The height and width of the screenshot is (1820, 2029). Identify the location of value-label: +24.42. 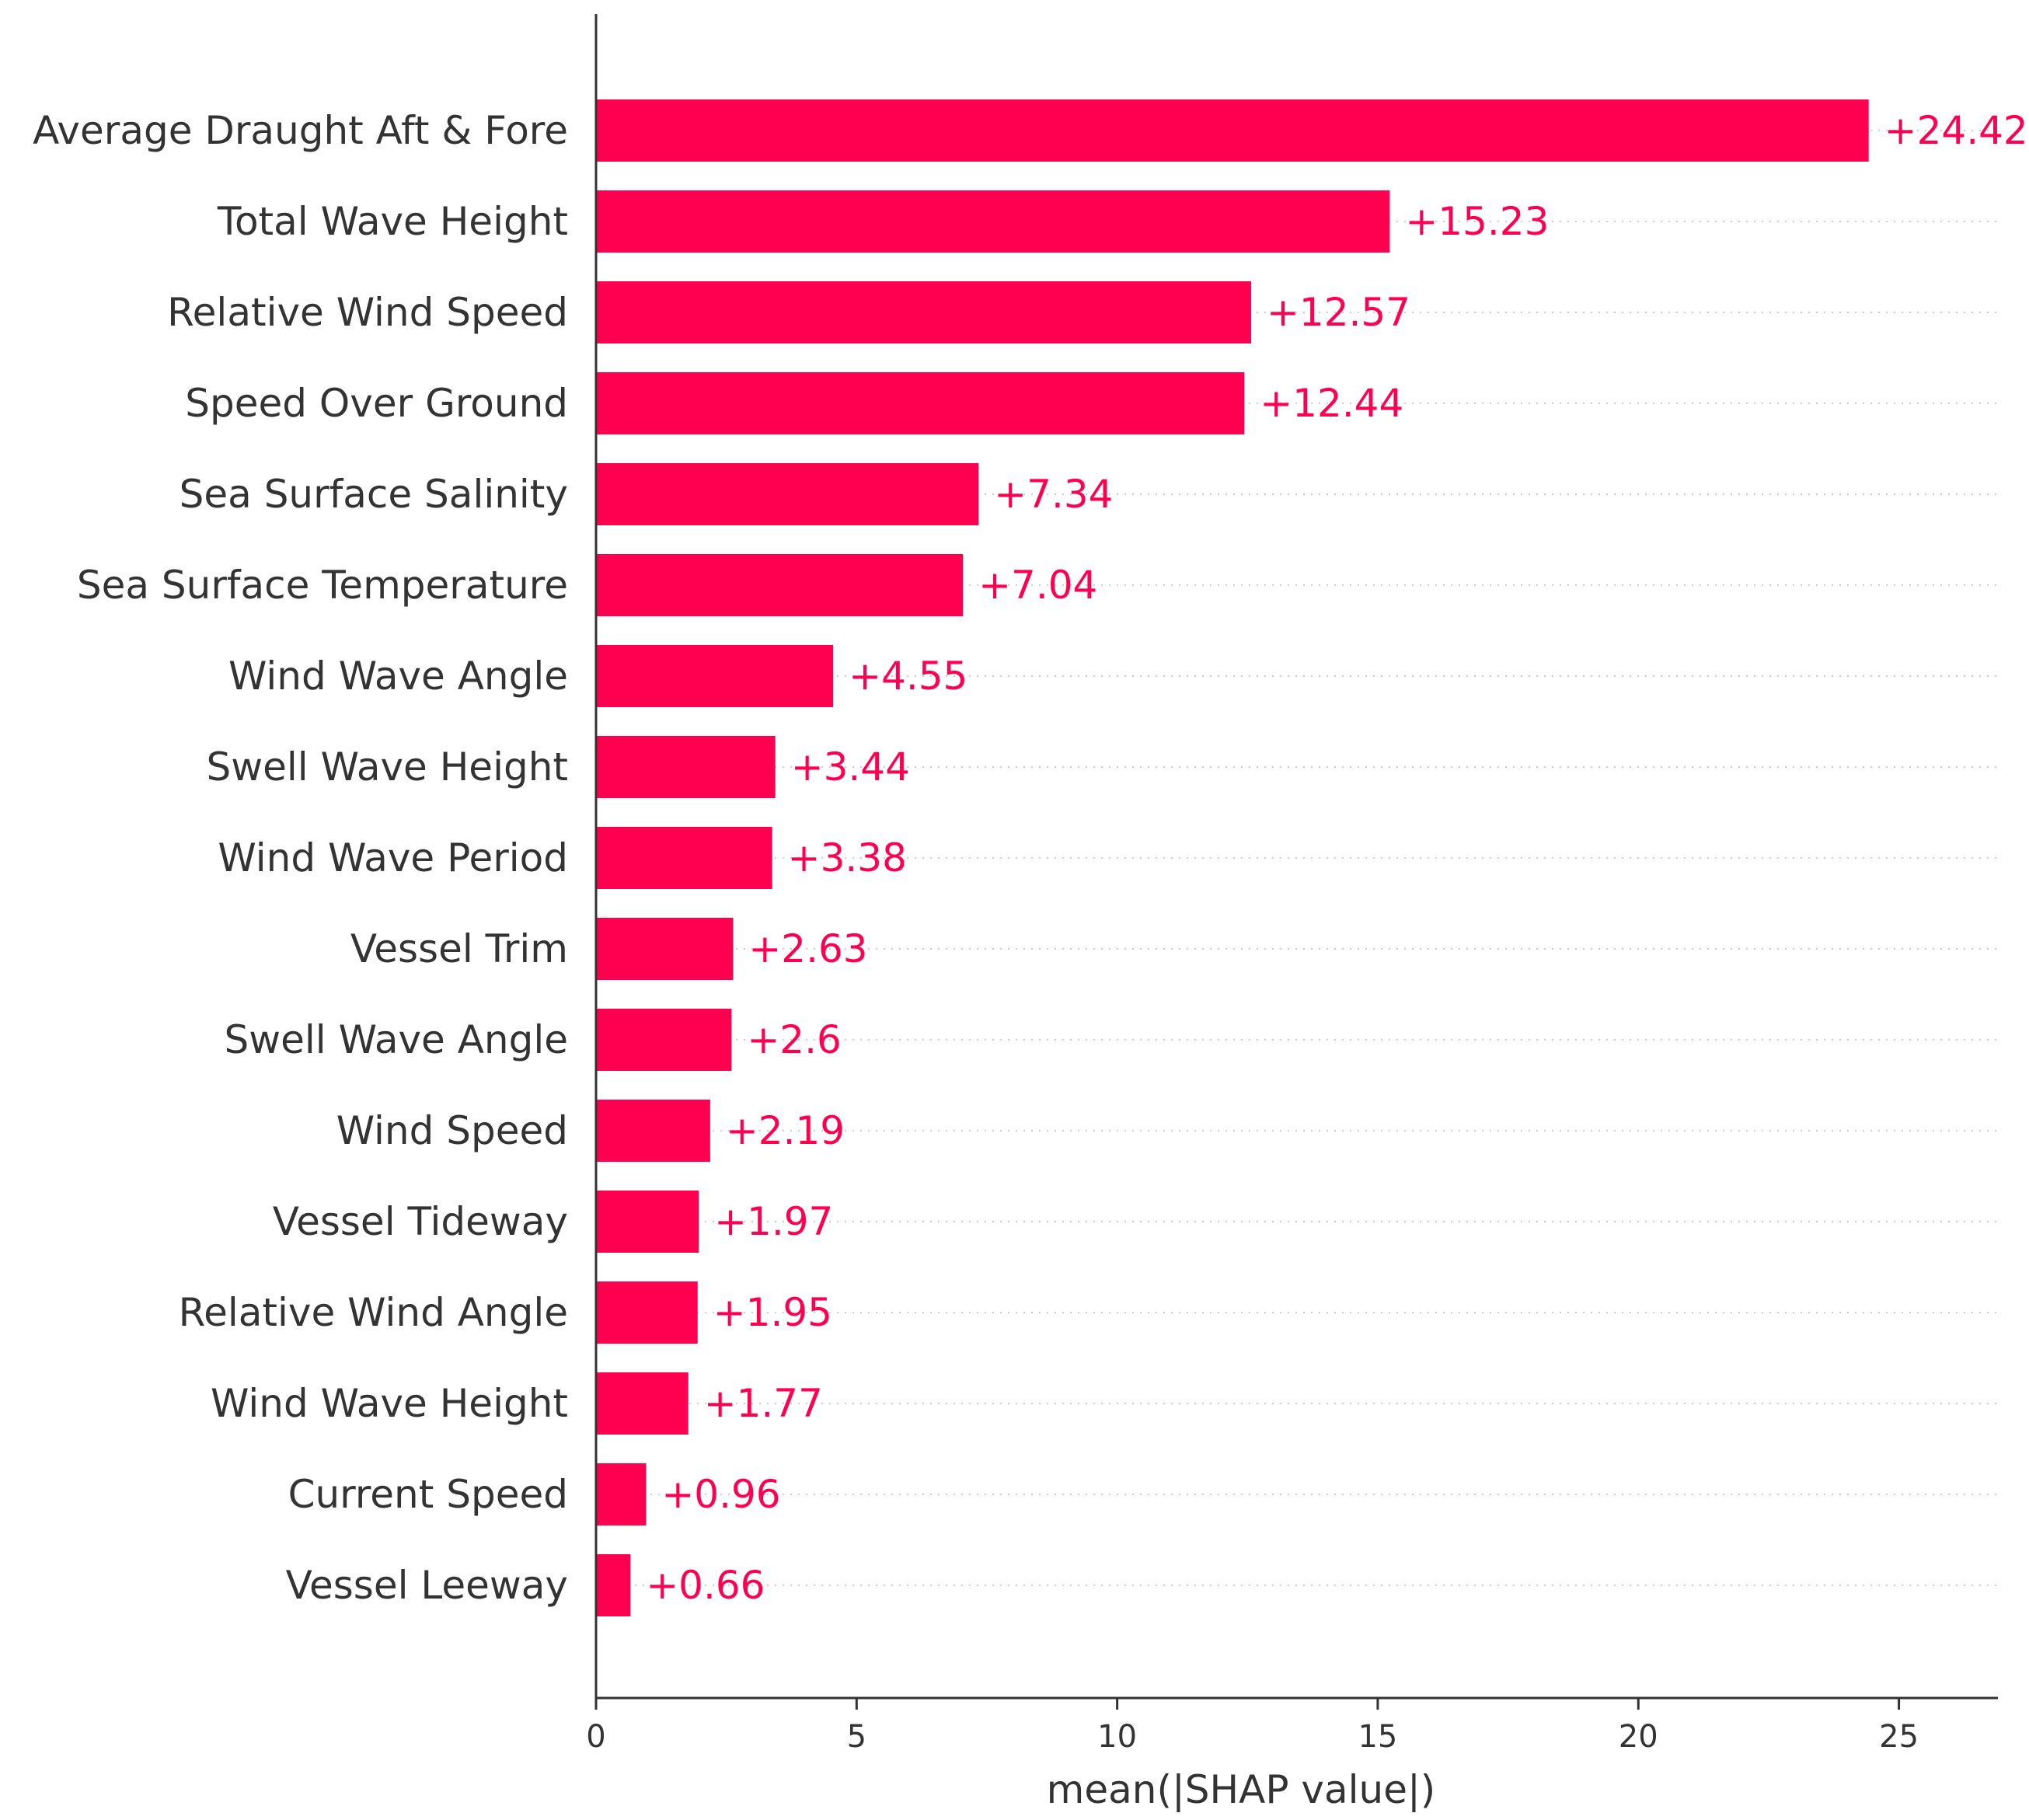
(1956, 130).